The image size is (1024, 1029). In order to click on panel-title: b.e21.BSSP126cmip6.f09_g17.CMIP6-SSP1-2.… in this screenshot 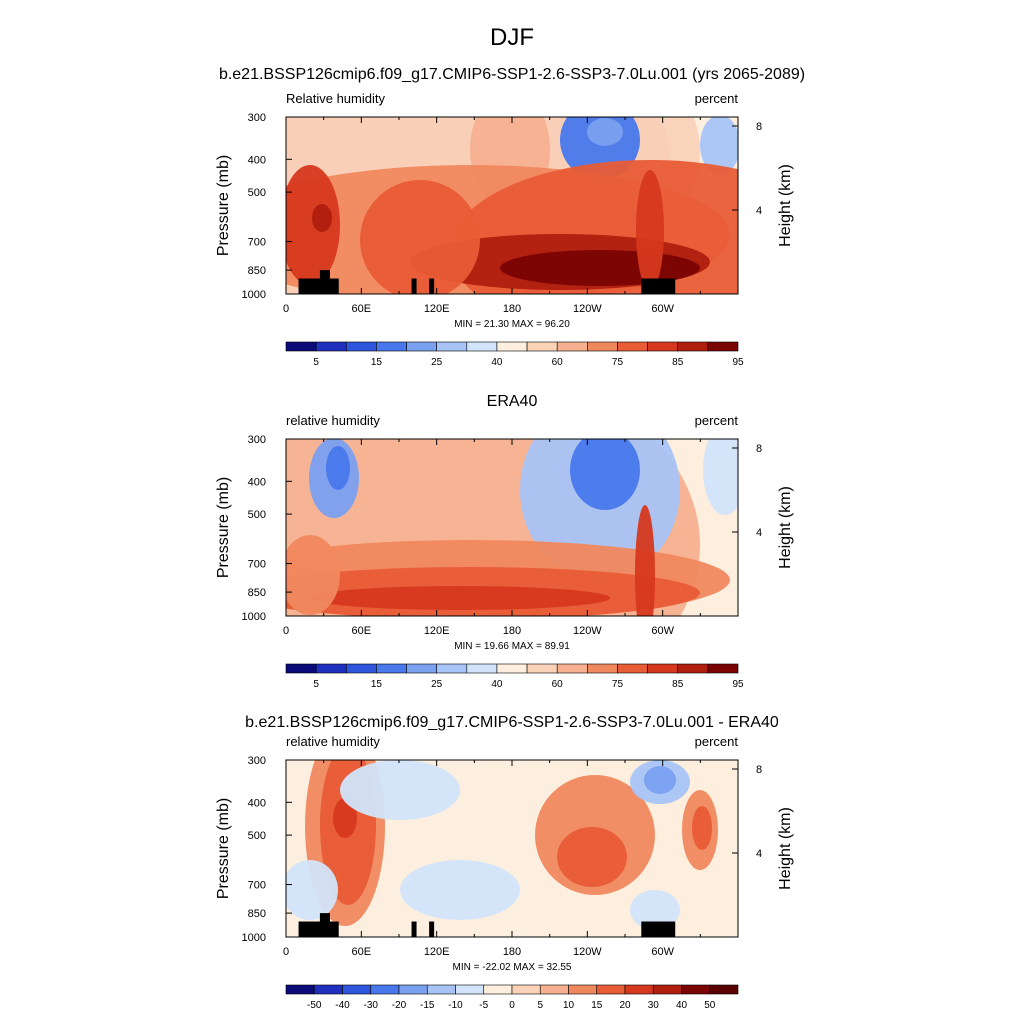, I will do `click(512, 722)`.